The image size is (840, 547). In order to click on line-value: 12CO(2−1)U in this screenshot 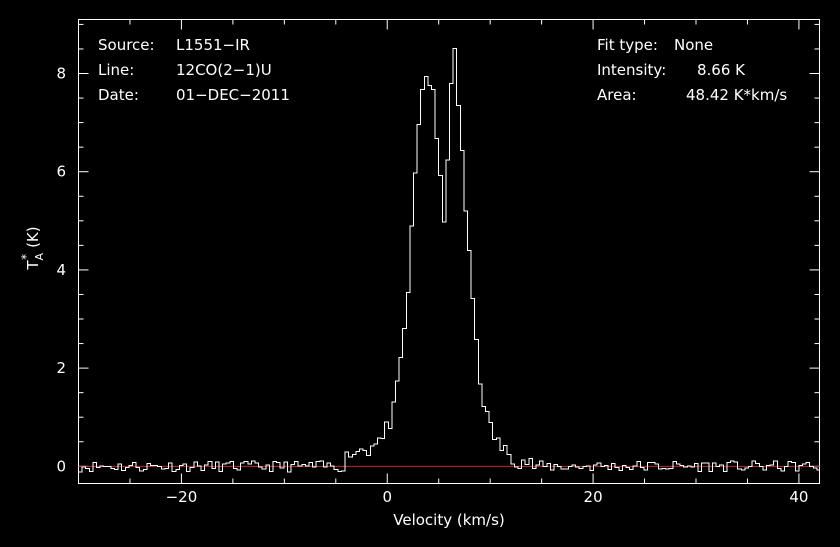, I will do `click(224, 70)`.